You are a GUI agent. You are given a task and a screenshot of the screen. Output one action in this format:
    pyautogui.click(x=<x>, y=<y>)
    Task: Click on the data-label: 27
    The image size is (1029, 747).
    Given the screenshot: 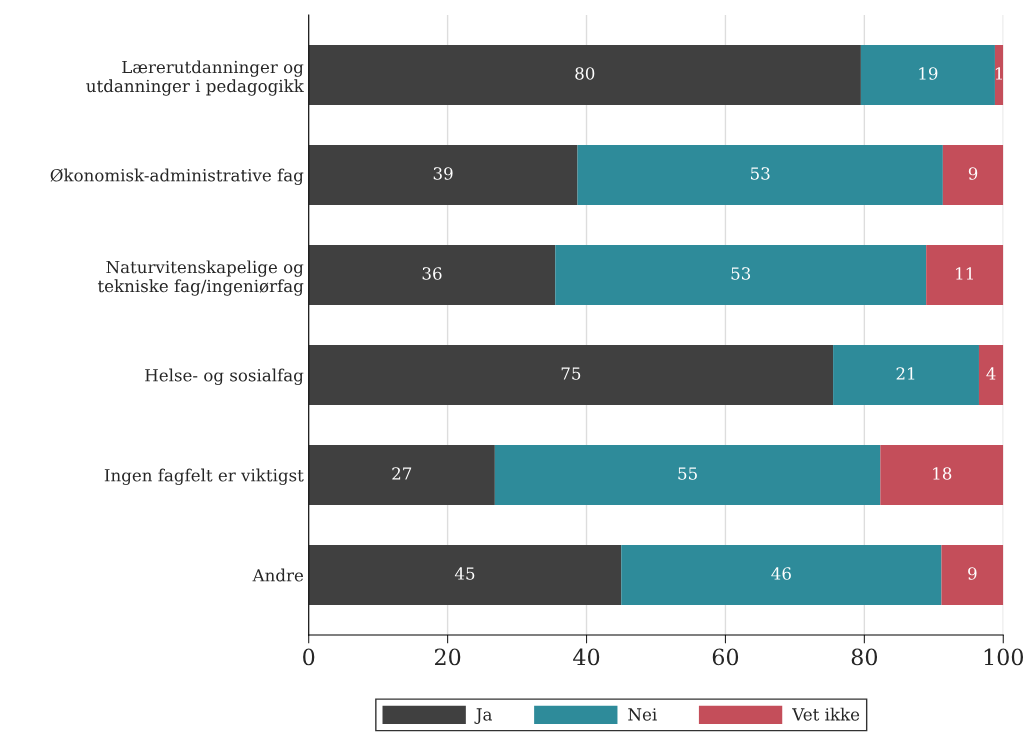 What is the action you would take?
    pyautogui.click(x=402, y=473)
    